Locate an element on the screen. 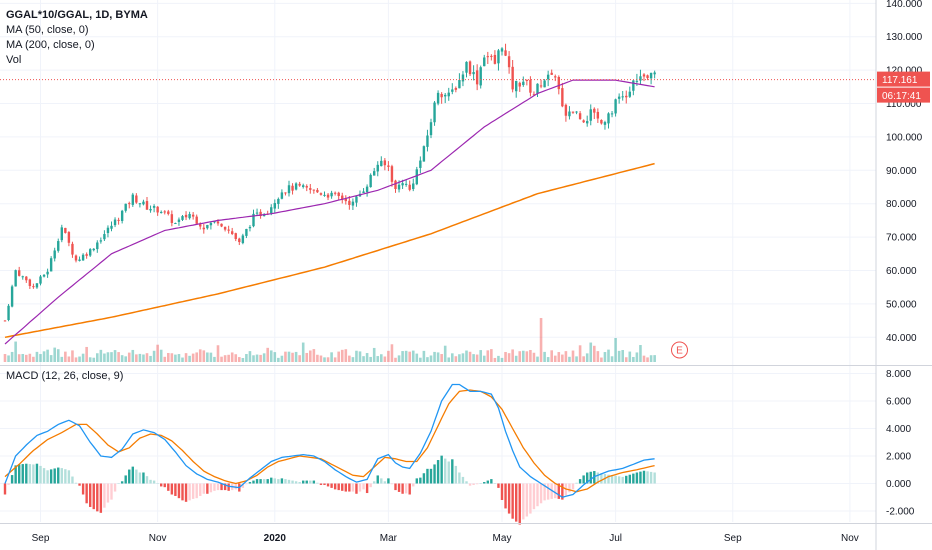 The height and width of the screenshot is (550, 932). signal-line is located at coordinates (329, 441).